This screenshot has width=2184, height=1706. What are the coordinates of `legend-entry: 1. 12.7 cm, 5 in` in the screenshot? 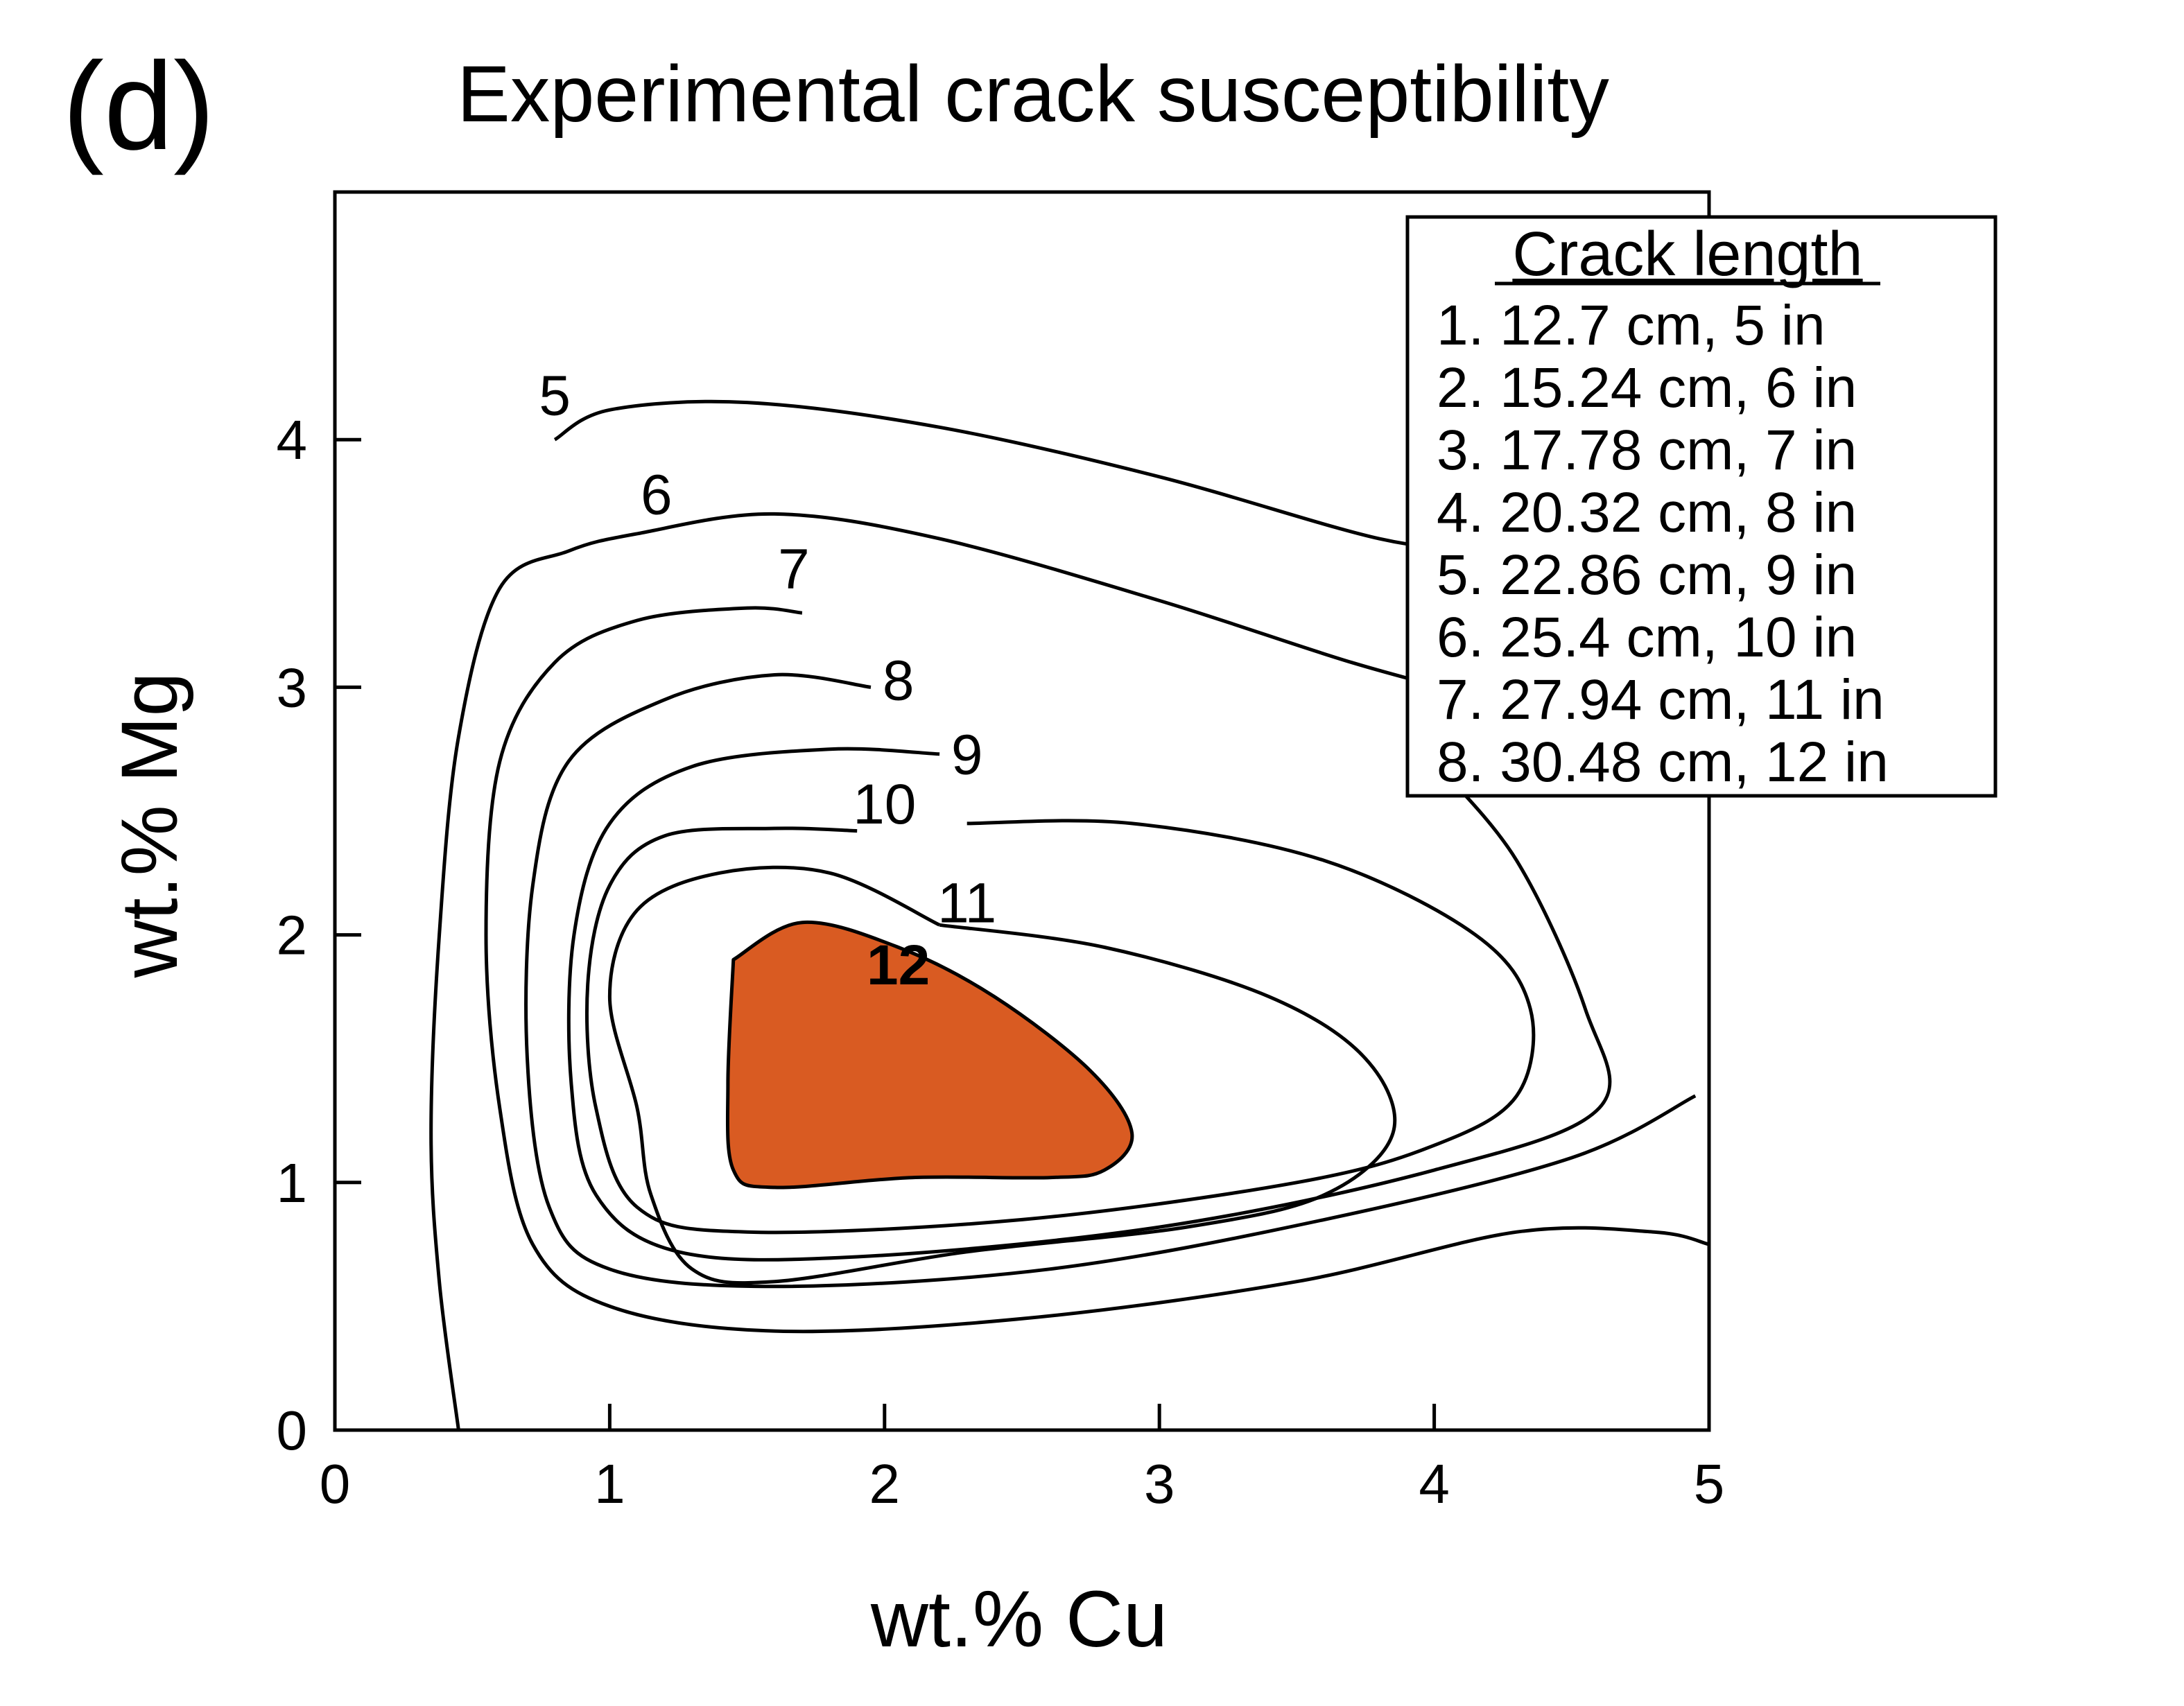 It's located at (1631, 325).